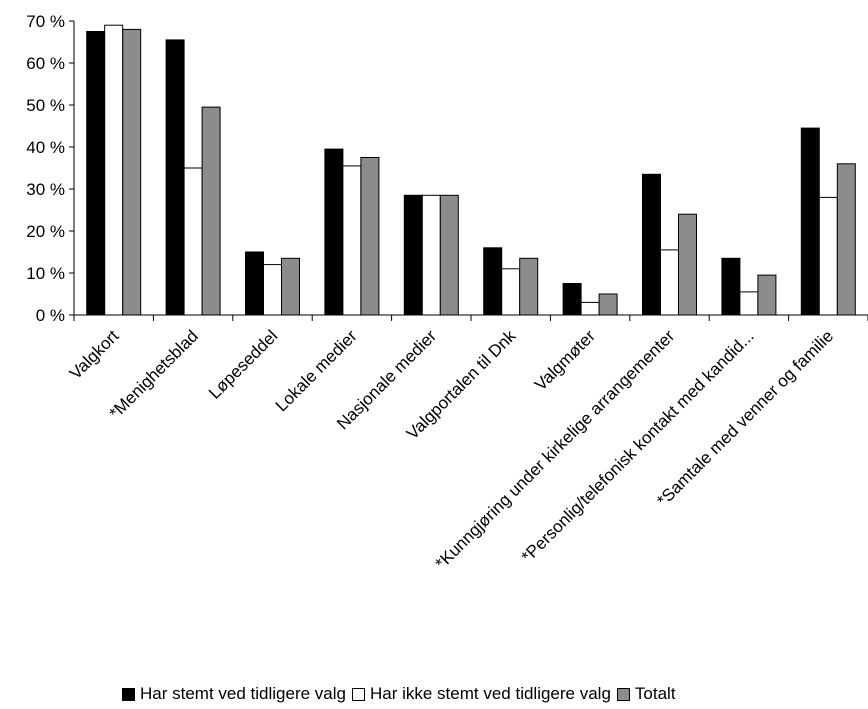 The height and width of the screenshot is (709, 868). Describe the element at coordinates (243, 364) in the screenshot. I see `x-tick-label: Løpeseddel` at that location.